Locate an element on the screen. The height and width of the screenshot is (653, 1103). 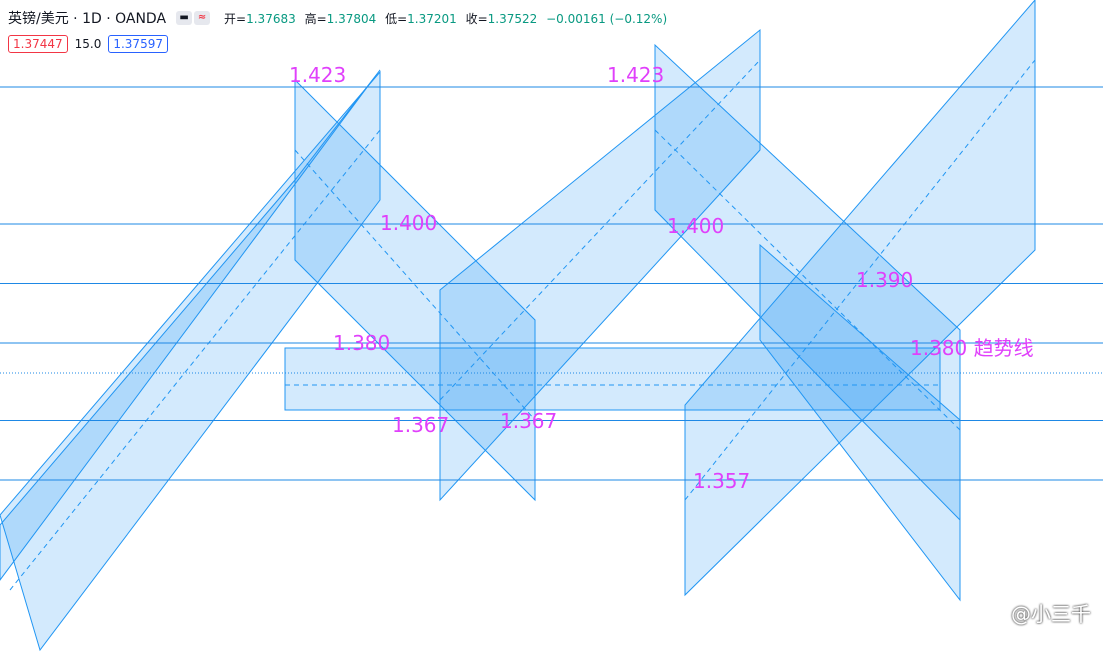
minus-icon: ▬ is located at coordinates (184, 18).